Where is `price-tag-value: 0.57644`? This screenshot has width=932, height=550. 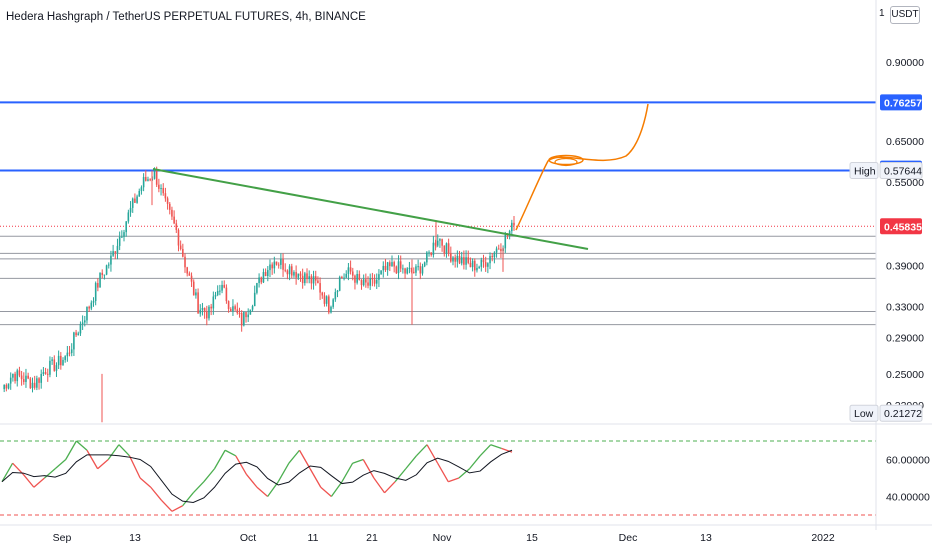
price-tag-value: 0.57644 is located at coordinates (903, 171).